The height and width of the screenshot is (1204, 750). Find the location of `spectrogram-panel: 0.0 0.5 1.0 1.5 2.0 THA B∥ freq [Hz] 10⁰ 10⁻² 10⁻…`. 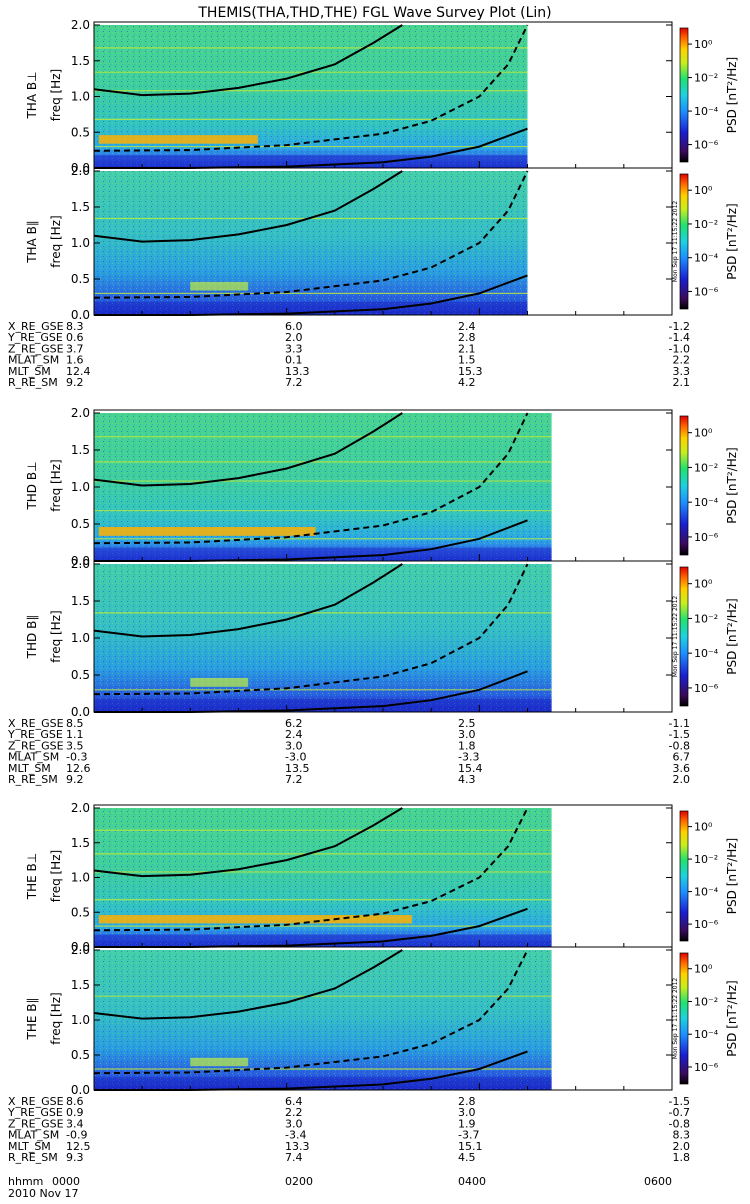

spectrogram-panel: 0.0 0.5 1.0 1.5 2.0 THA B∥ freq [Hz] 10⁰ 10⁻² 10⁻… is located at coordinates (382, 243).